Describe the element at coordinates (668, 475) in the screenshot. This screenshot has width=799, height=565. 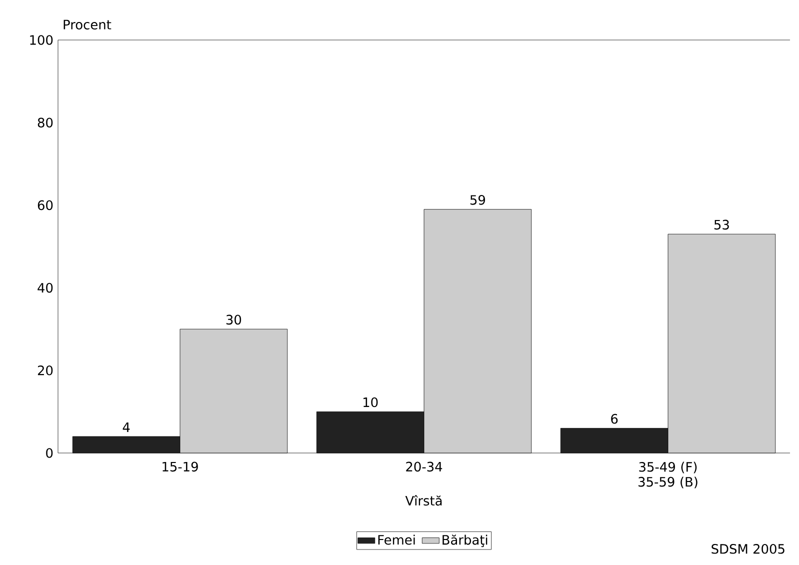
I see `x-tick-label: 35-49 (F) 35-59 (B)` at that location.